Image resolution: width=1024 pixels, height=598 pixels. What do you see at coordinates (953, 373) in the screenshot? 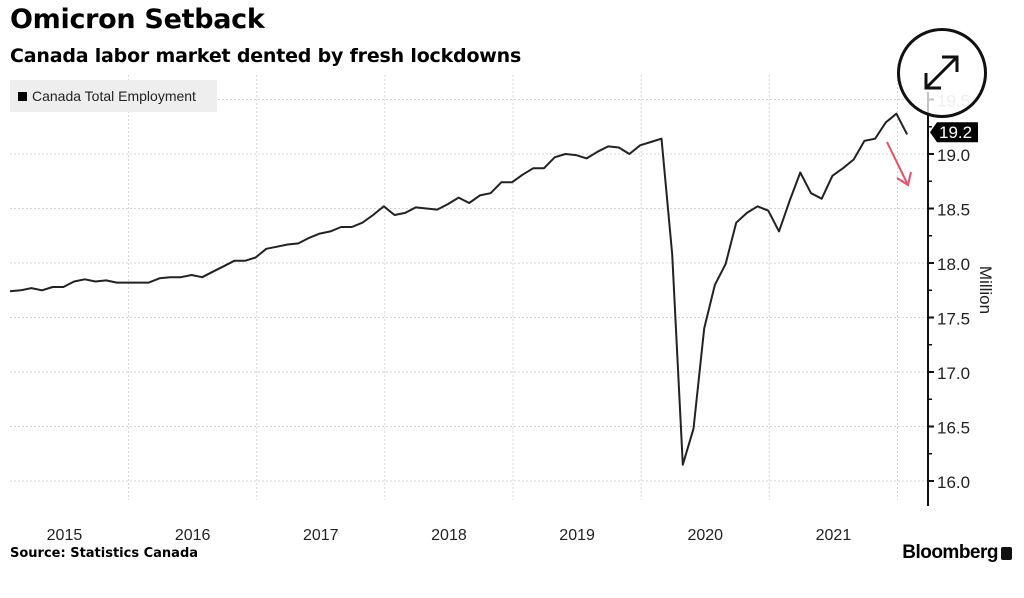
I see `y-tick-label: 17.0` at bounding box center [953, 373].